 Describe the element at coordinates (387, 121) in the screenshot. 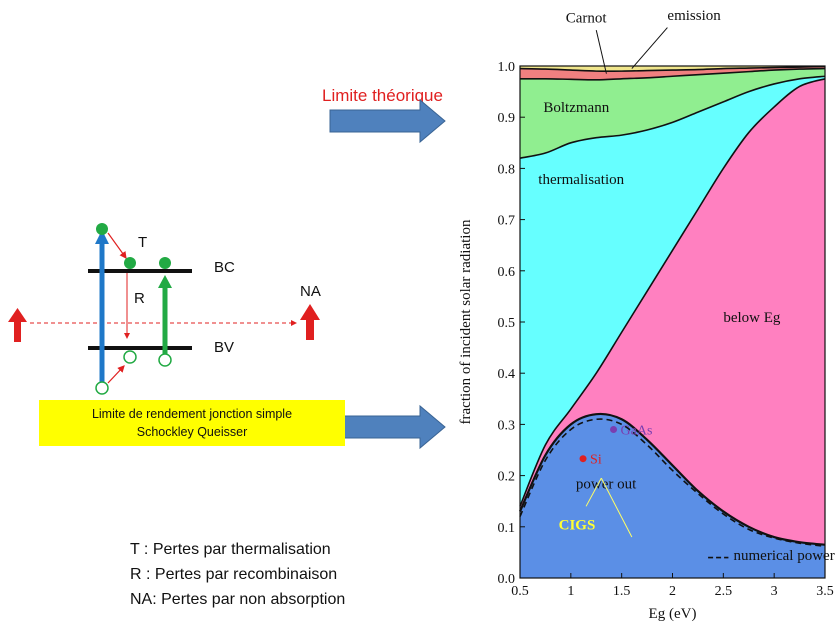

I see `arrow-to-theoretical-limit` at that location.